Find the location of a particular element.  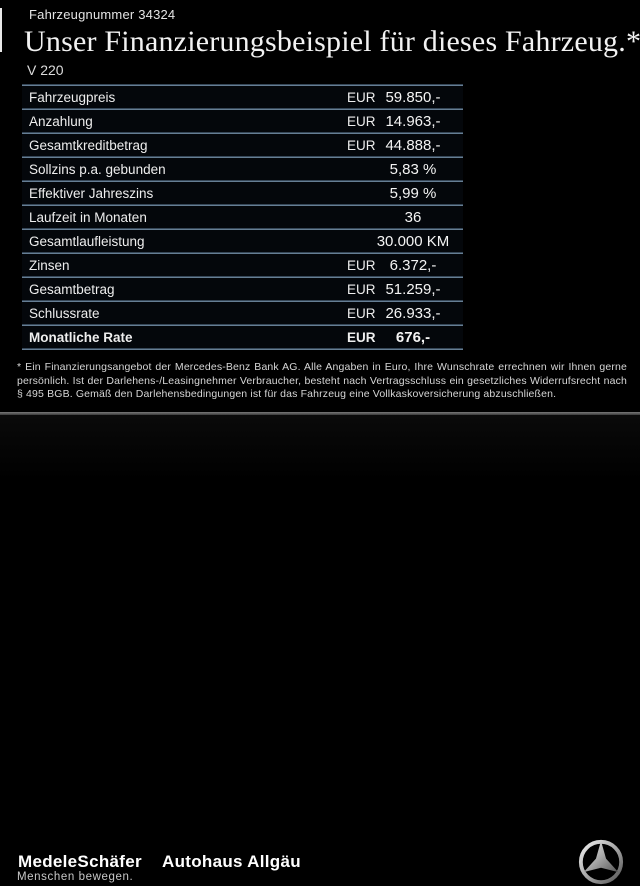

row-label: Gesamtbetrag is located at coordinates (72, 289).